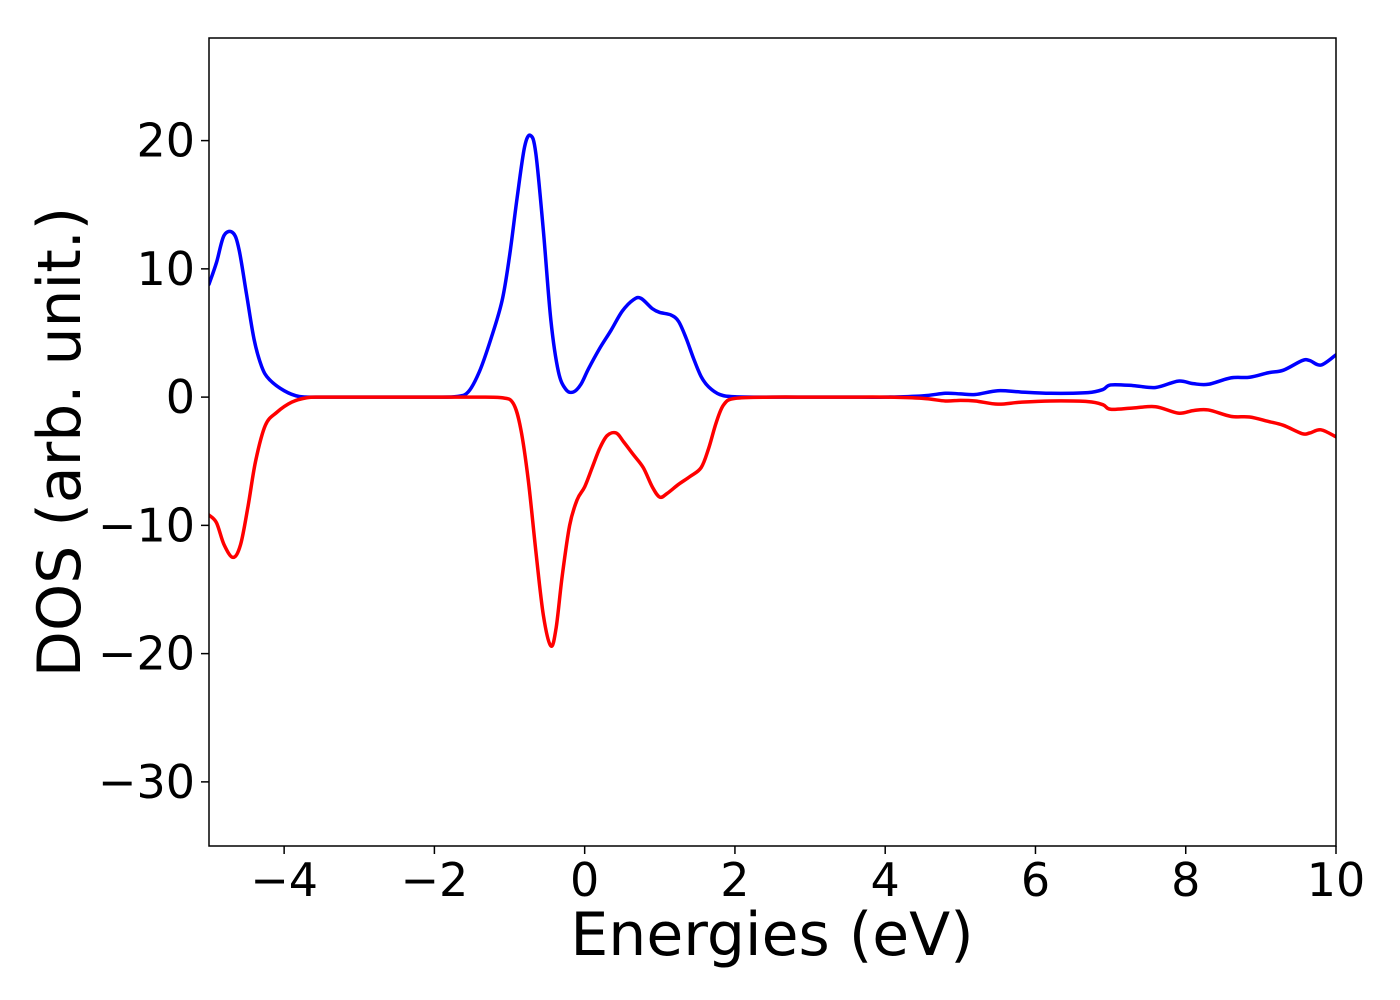  What do you see at coordinates (771, 935) in the screenshot?
I see `x-axis-title: Energies (eV)` at bounding box center [771, 935].